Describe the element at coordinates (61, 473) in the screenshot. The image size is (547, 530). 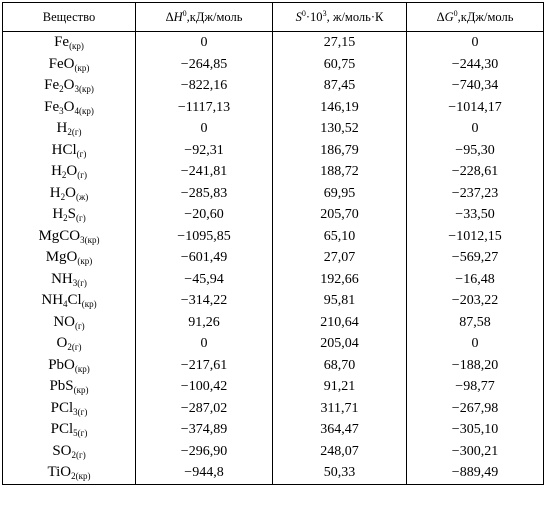
I see `substance-formula: TiO2` at that location.